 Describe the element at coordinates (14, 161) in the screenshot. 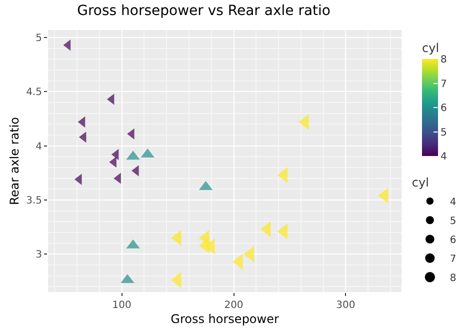

I see `y-axis-title: Rear axle ratio` at that location.